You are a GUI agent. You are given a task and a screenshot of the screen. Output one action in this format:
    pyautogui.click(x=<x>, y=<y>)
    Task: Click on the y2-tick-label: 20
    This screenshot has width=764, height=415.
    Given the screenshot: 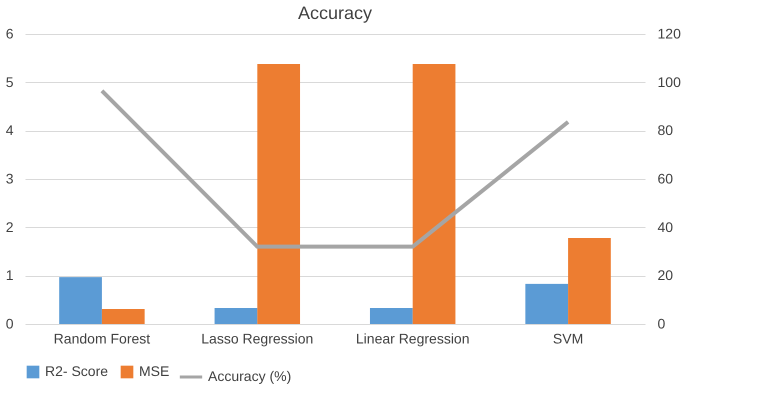 What is the action you would take?
    pyautogui.click(x=666, y=275)
    